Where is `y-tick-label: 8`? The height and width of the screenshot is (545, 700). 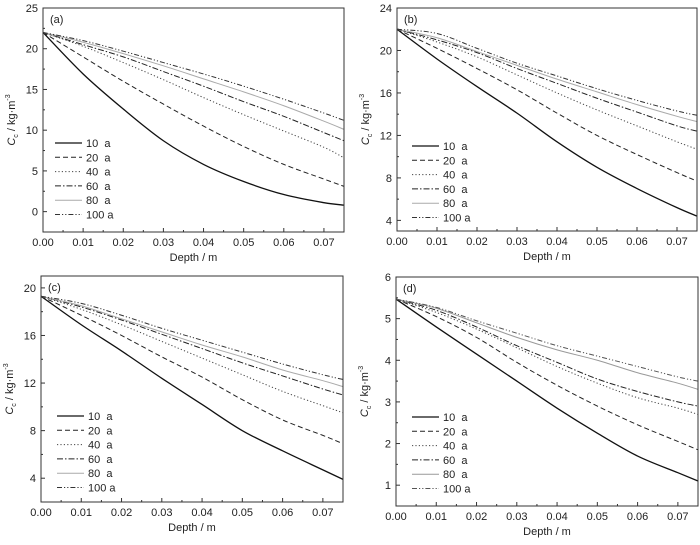 y-tick-label: 8 is located at coordinates (33, 432).